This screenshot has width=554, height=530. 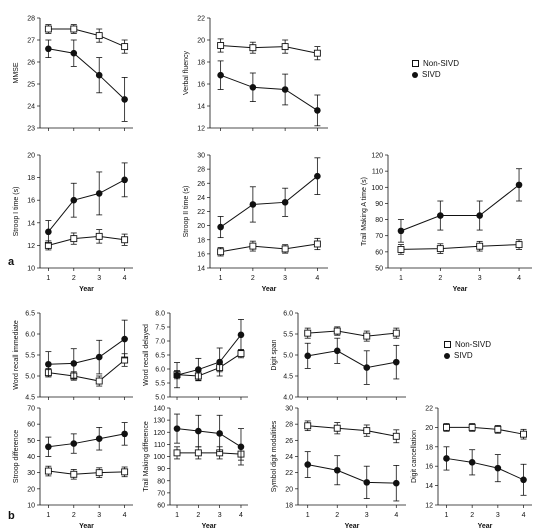 What do you see at coordinates (16, 355) in the screenshot?
I see `y-axis-label: Word recall immediate` at bounding box center [16, 355].